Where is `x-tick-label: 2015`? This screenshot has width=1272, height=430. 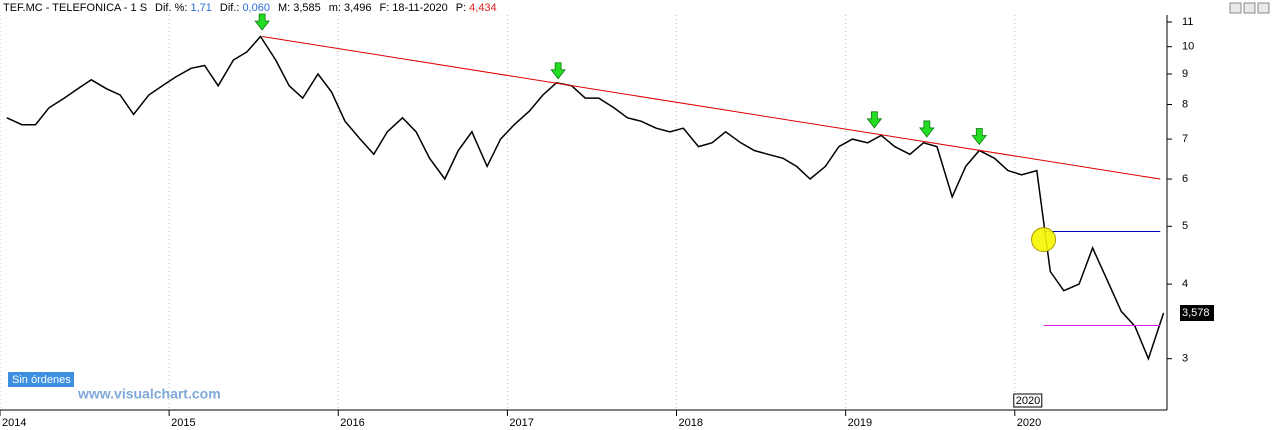 x-tick-label: 2015 is located at coordinates (183, 423).